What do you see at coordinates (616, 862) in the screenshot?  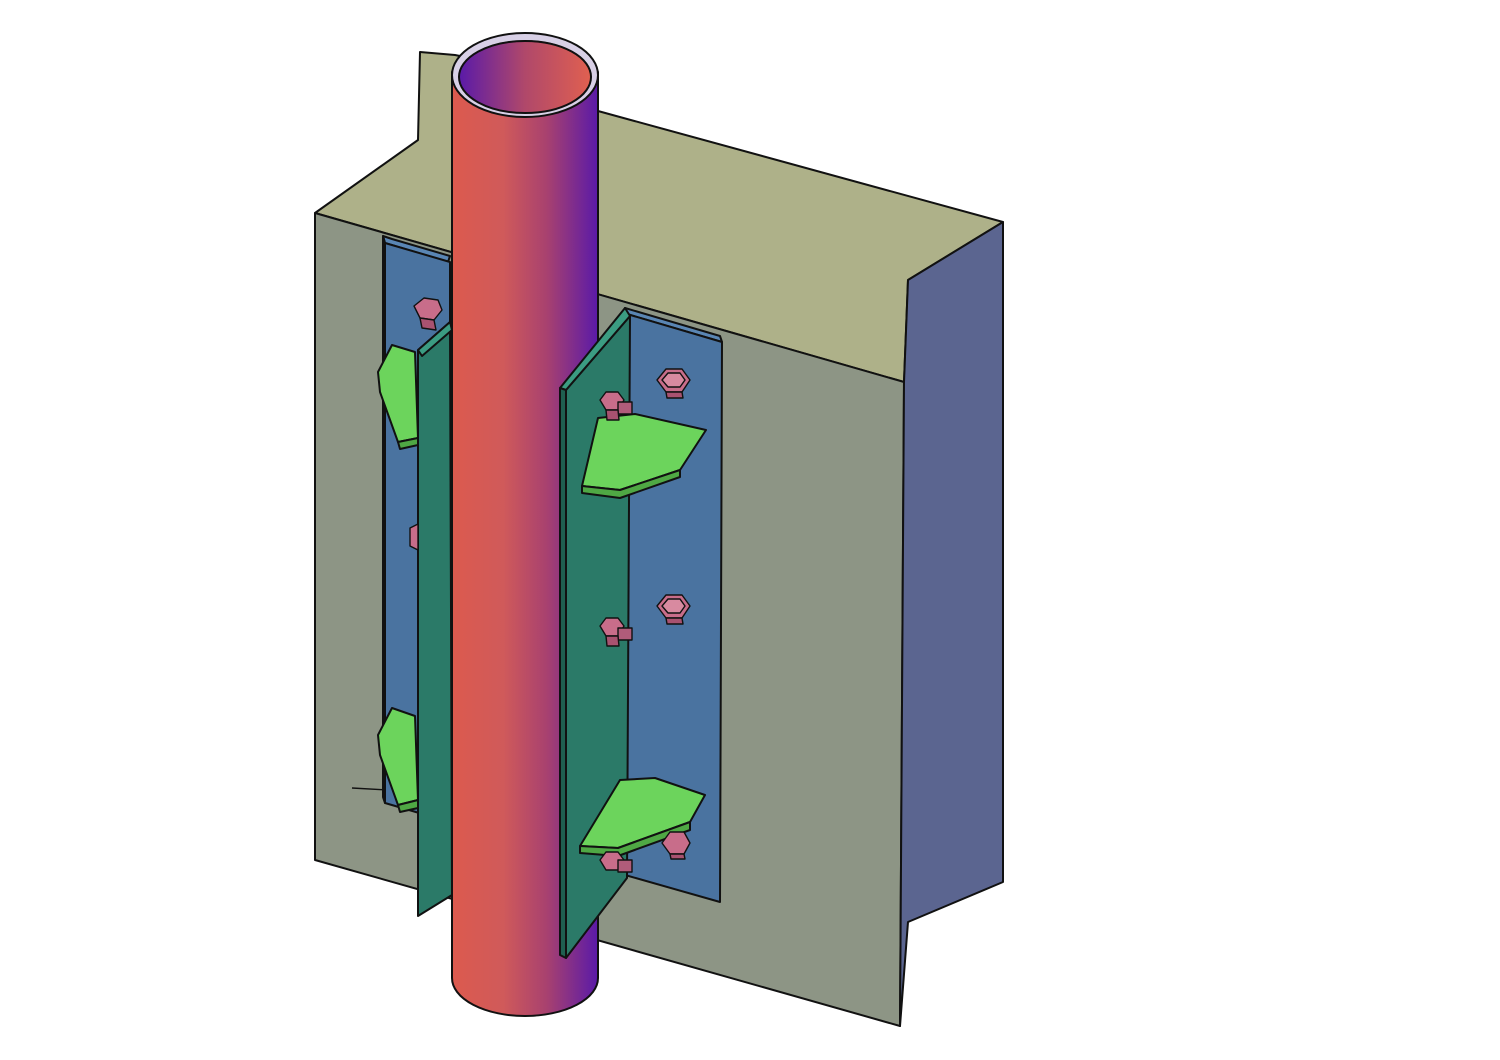 I see `bolt-nut-lower` at bounding box center [616, 862].